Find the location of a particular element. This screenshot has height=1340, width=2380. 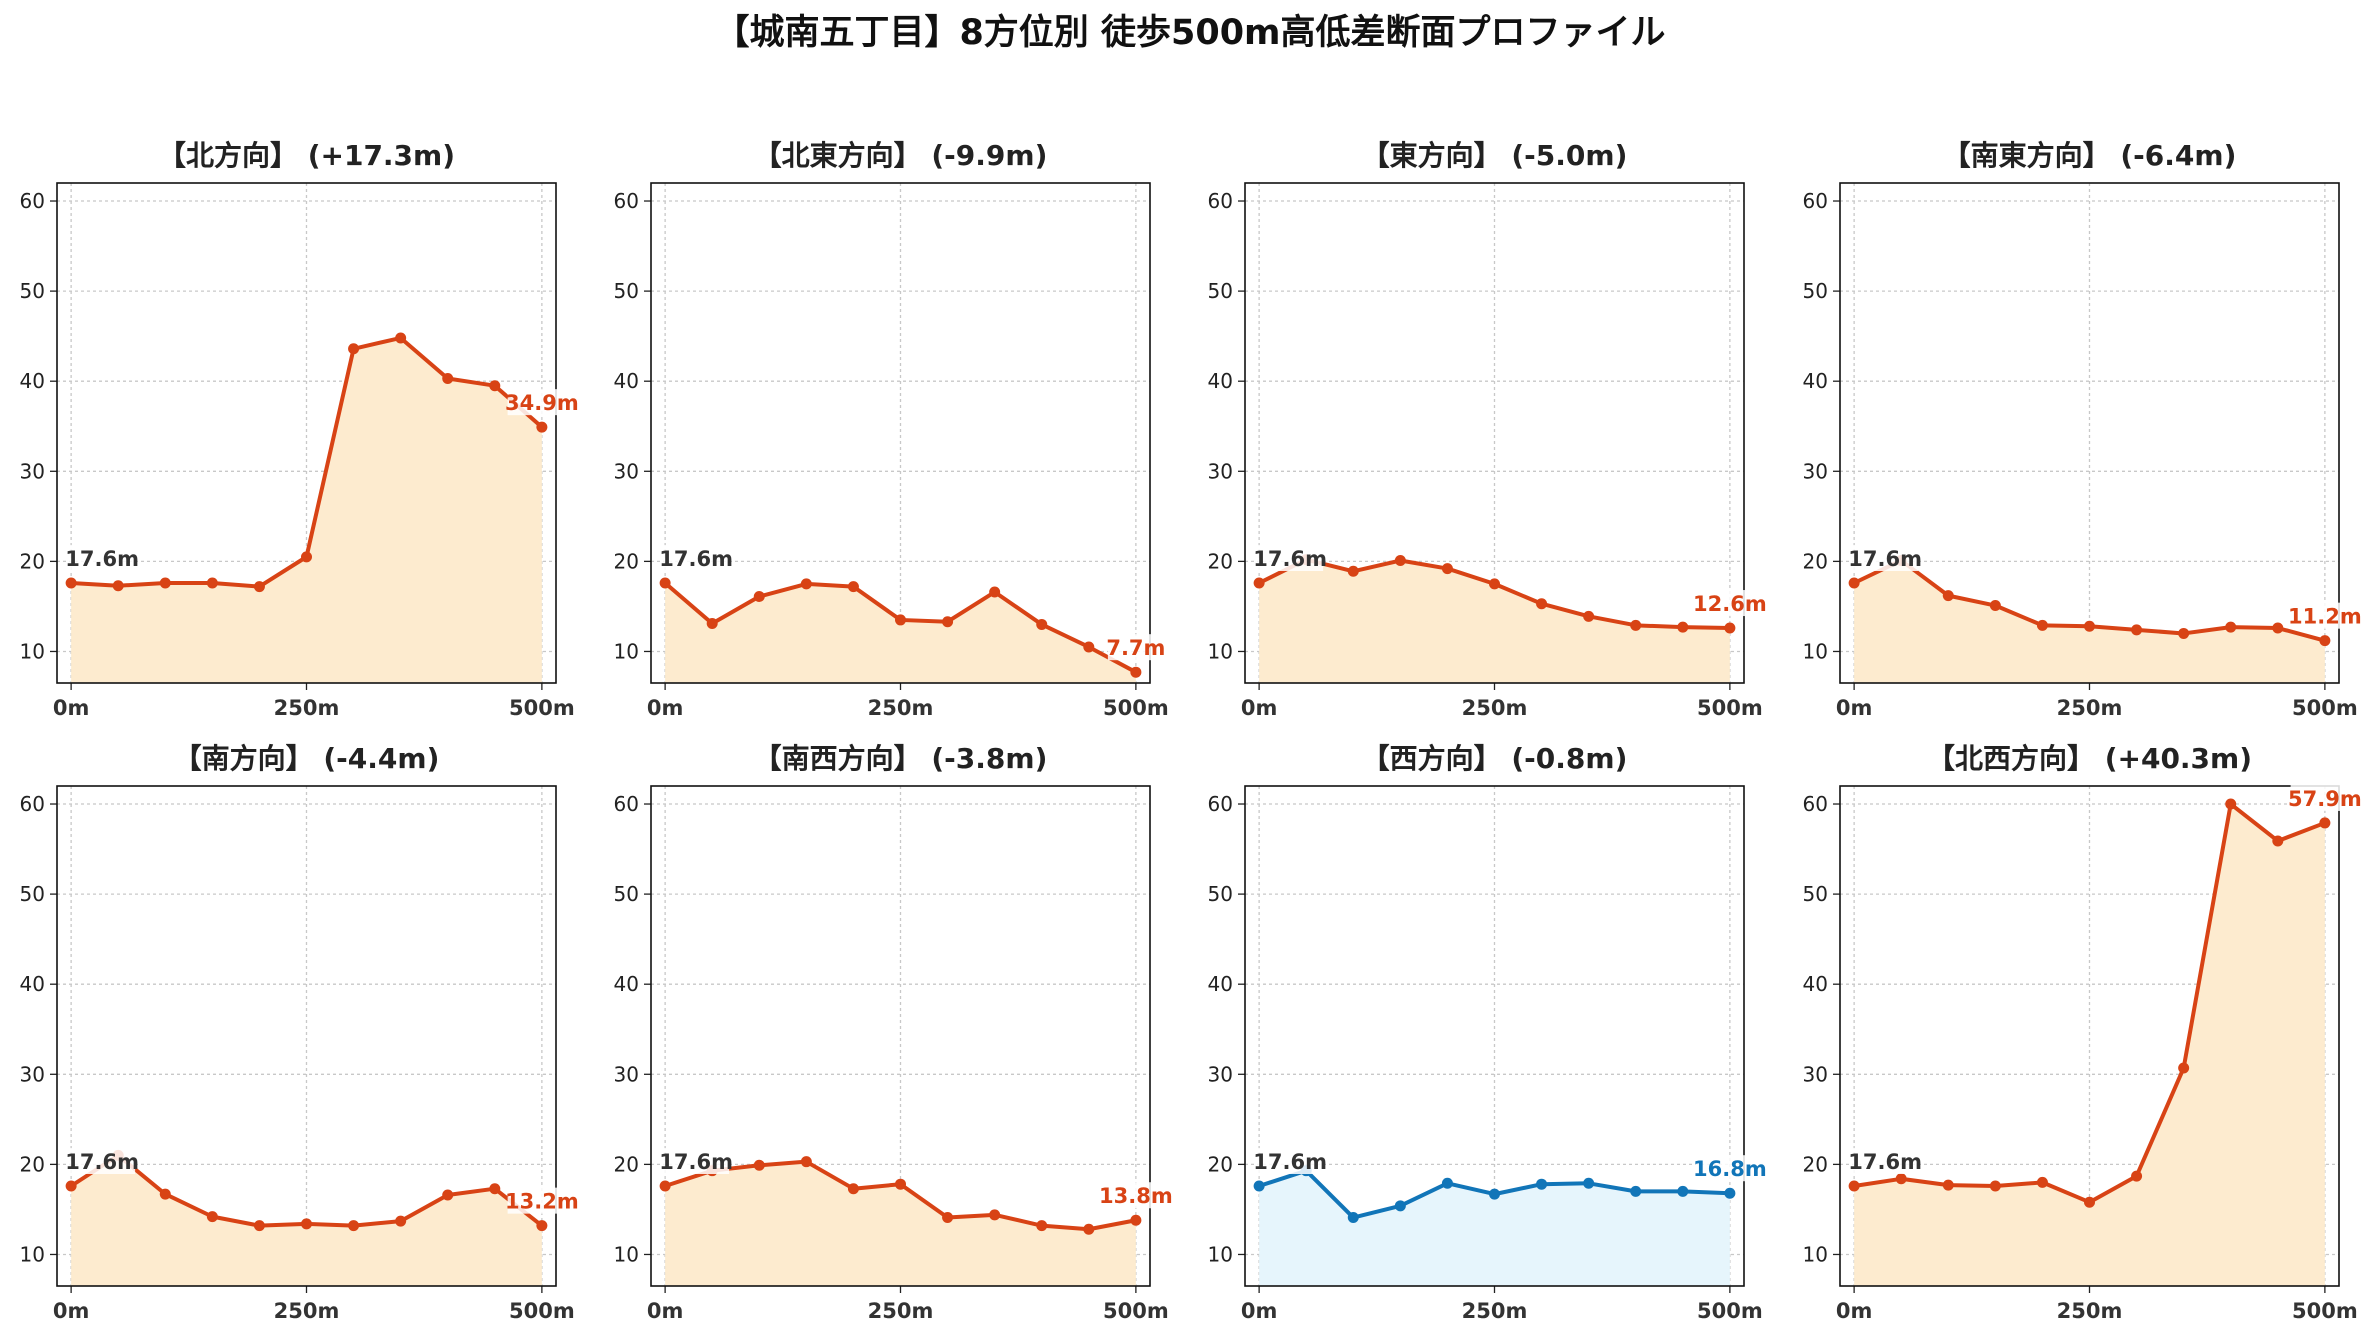

end-elevation-label: 57.9m is located at coordinates (2325, 799).